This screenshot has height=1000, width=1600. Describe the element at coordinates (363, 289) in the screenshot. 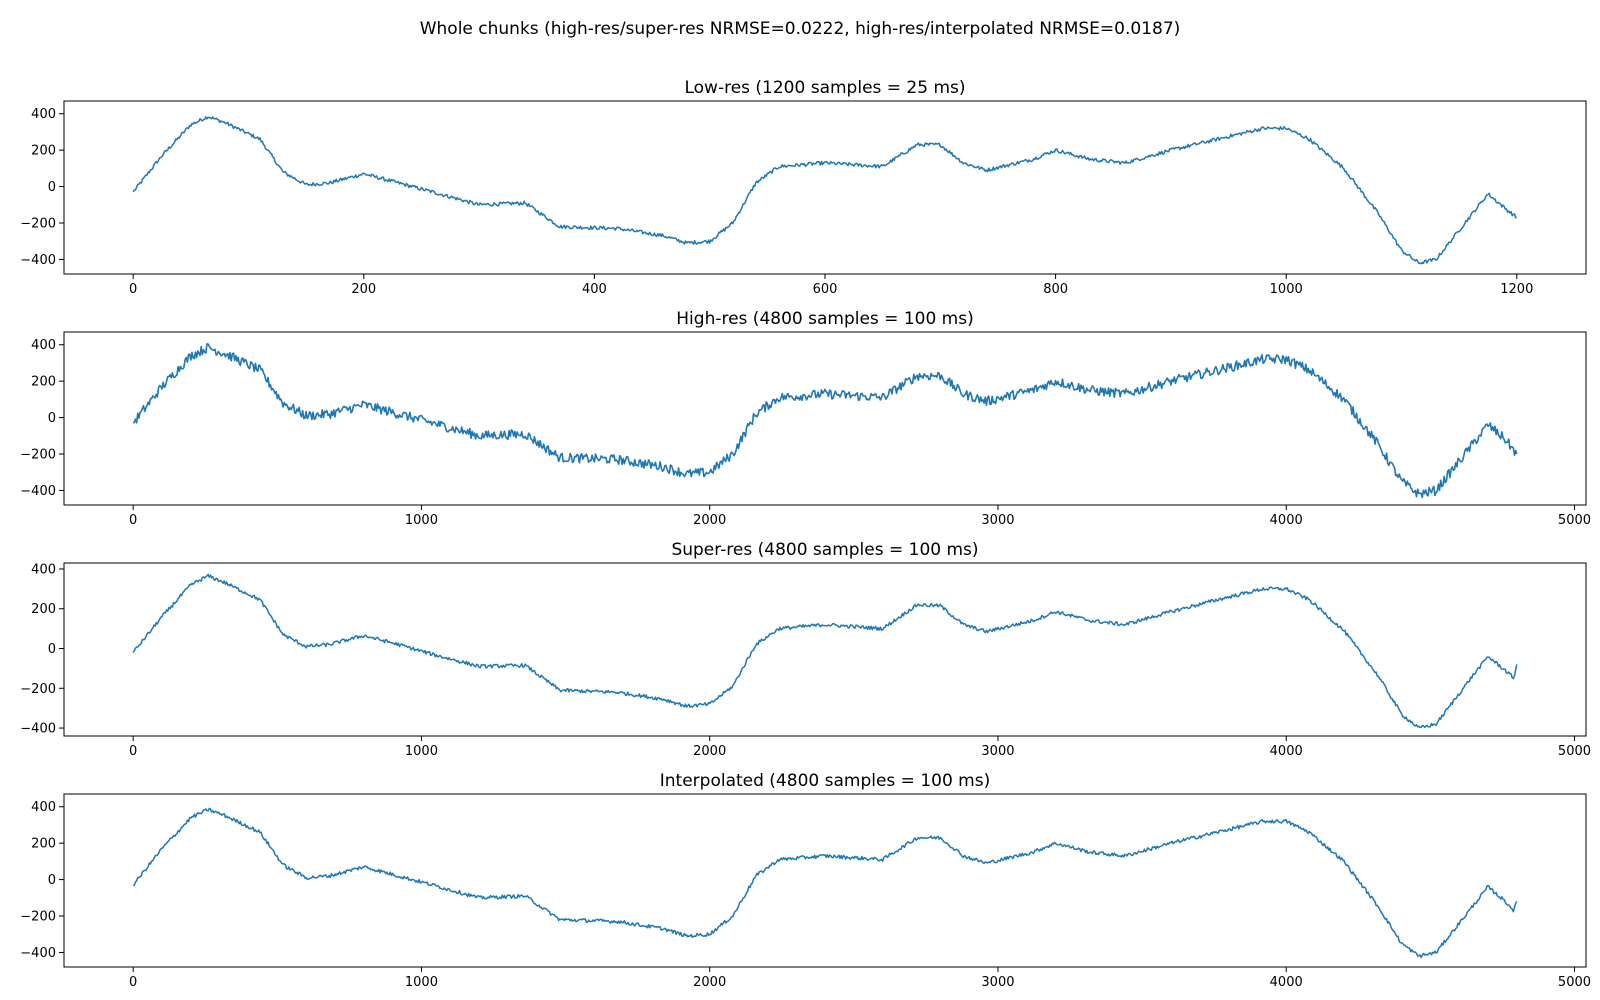

I see `x-tick-label: 200` at that location.